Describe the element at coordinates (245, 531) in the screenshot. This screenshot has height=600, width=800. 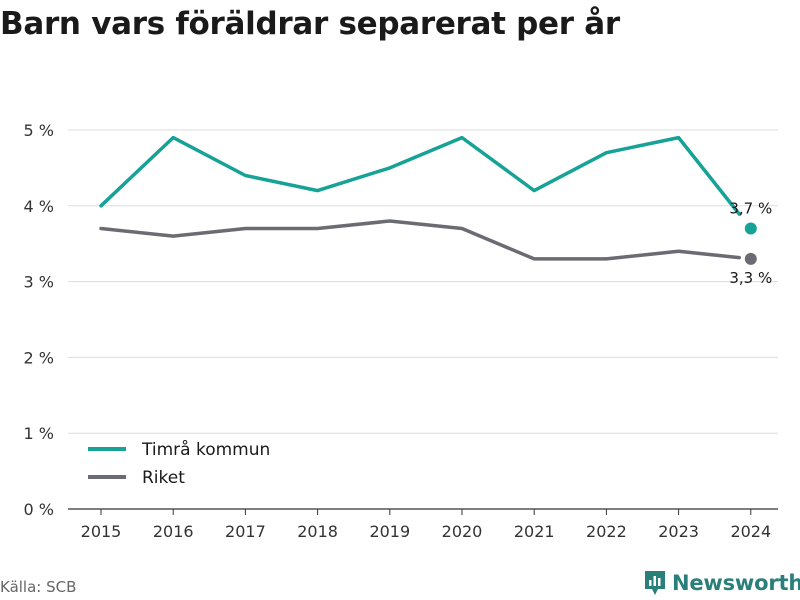
I see `x-tick-label: 2017` at that location.